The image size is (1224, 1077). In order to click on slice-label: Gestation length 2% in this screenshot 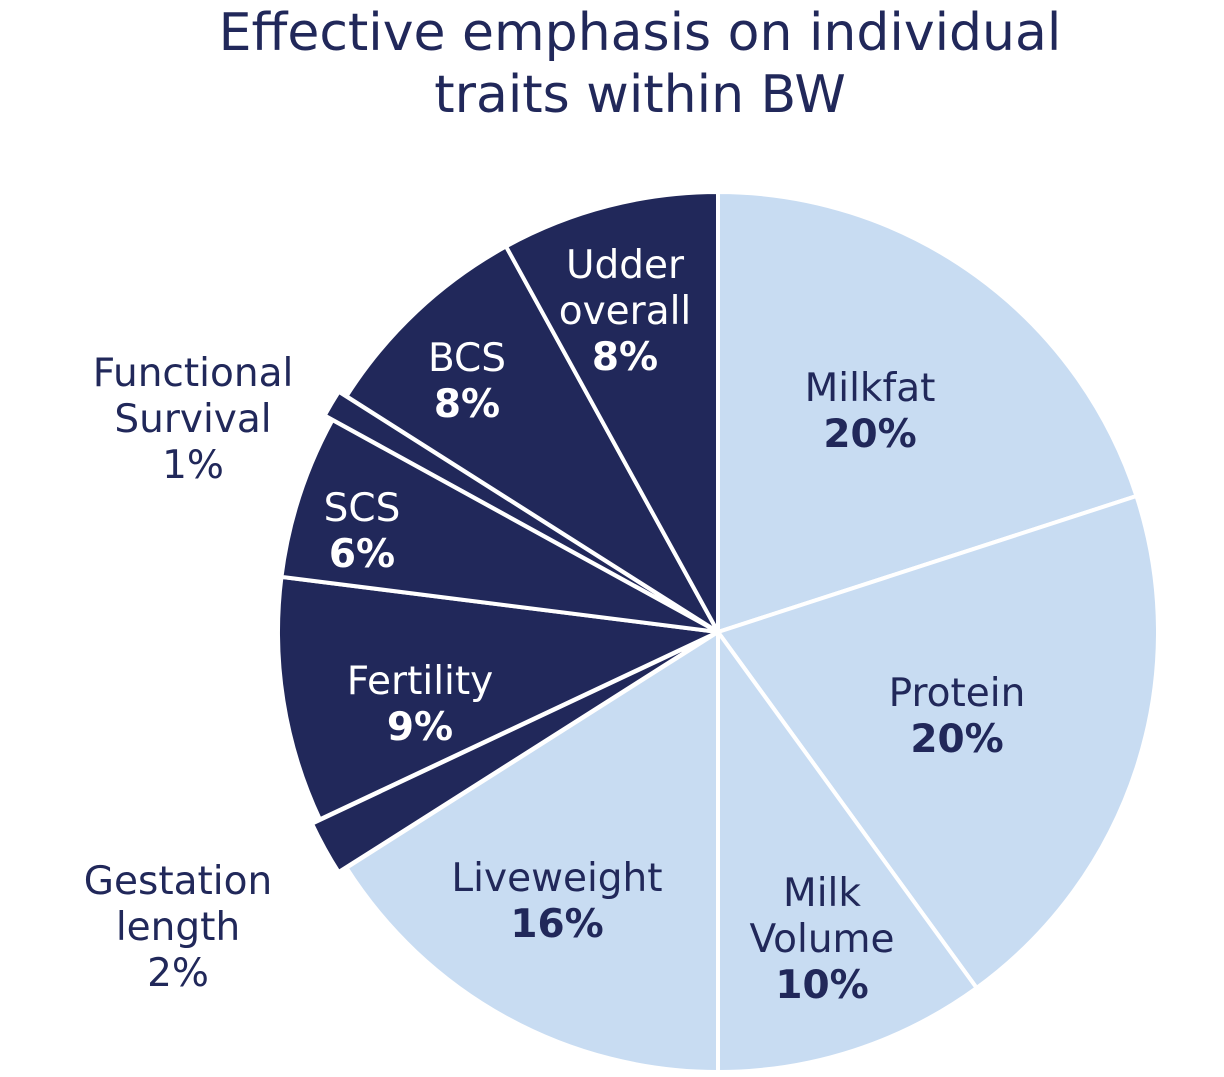, I will do `click(178, 928)`.